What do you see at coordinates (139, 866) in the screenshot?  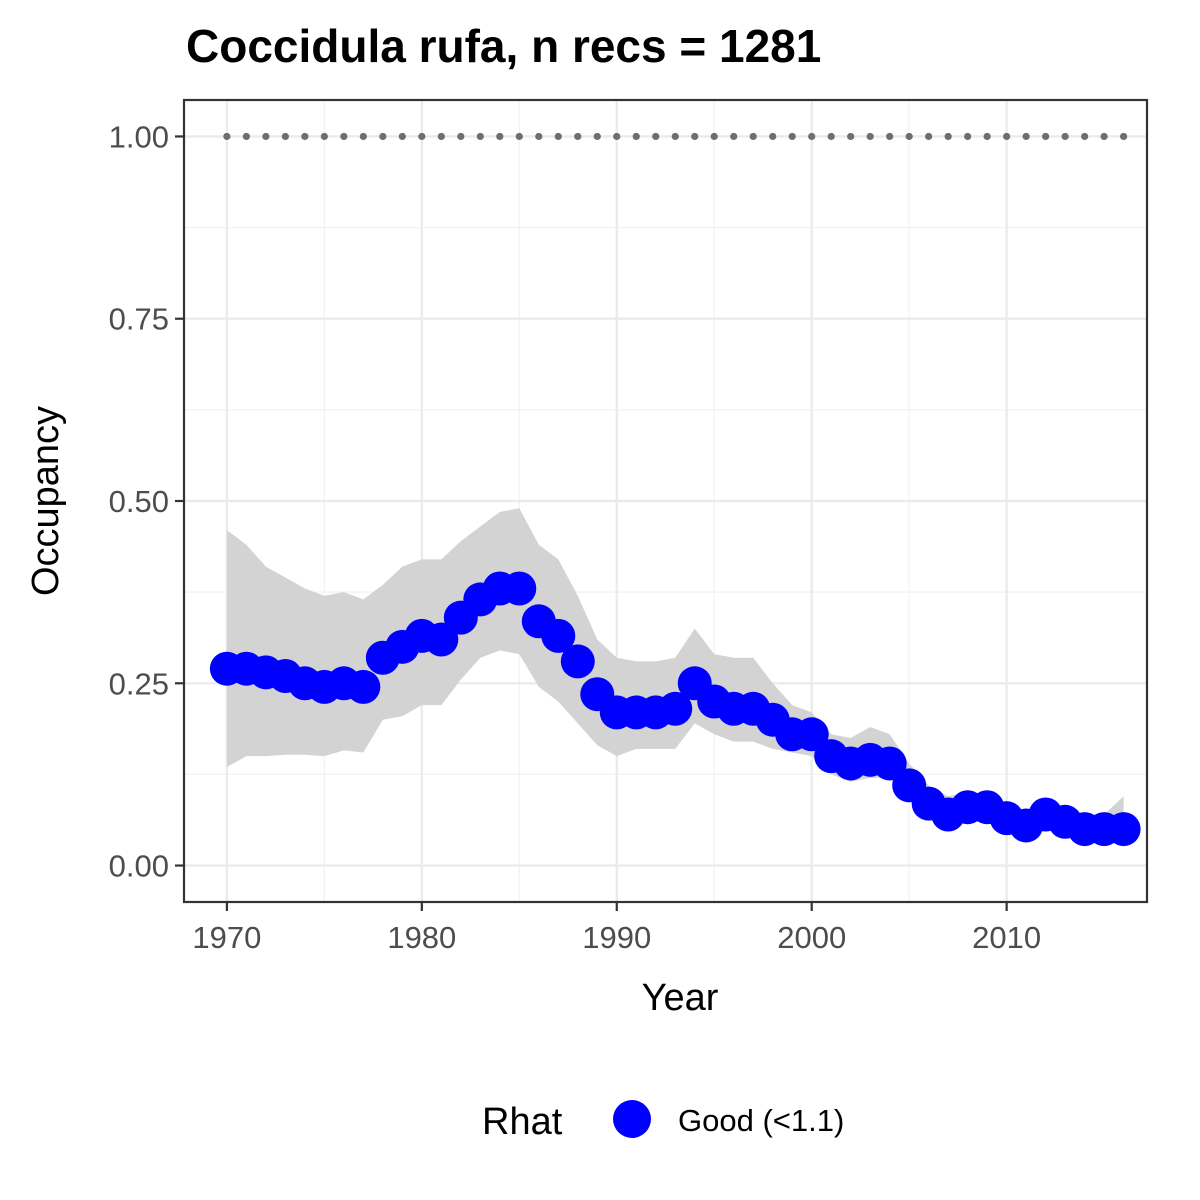 I see `y-tick-label: 0.00` at bounding box center [139, 866].